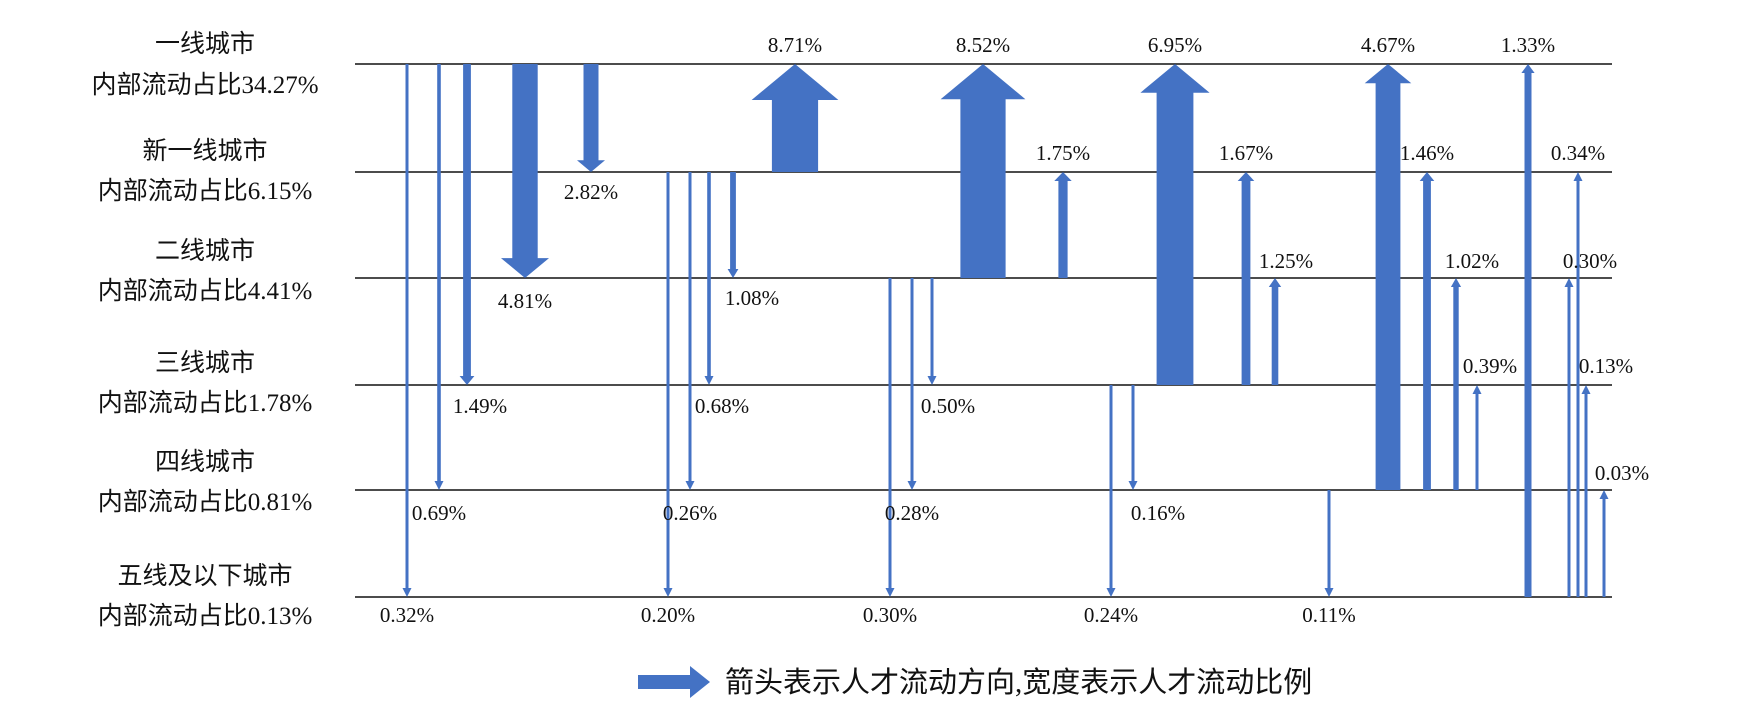  Describe the element at coordinates (1590, 261) in the screenshot. I see `flow-label-28: 0.30%` at that location.